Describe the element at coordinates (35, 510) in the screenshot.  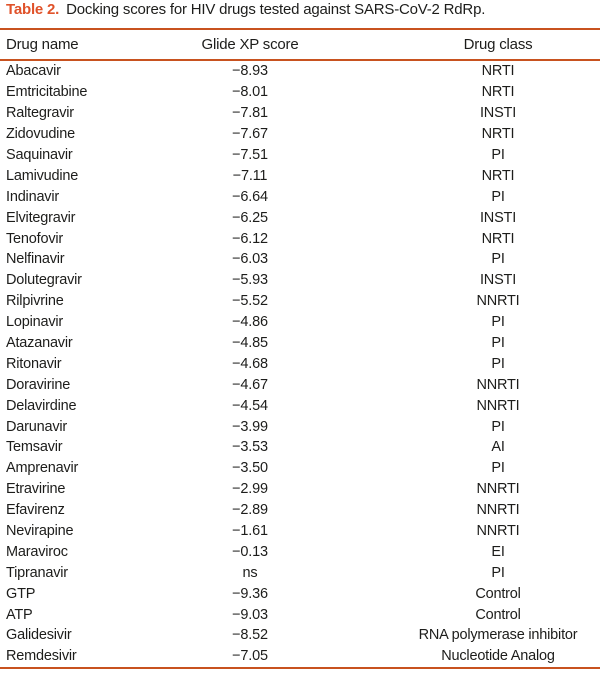
I see `drug-name-cell: Efavirenz` at that location.